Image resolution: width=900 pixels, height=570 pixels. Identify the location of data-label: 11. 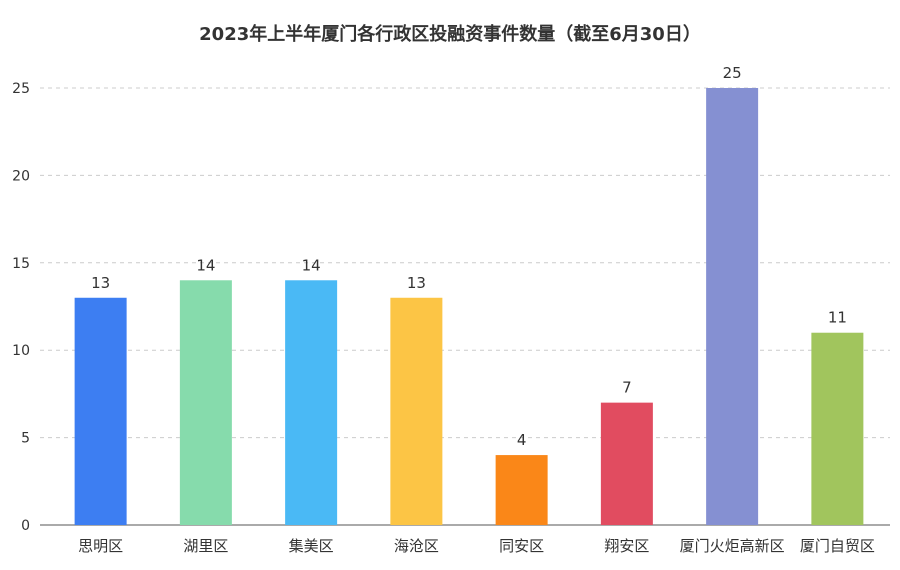
(837, 318).